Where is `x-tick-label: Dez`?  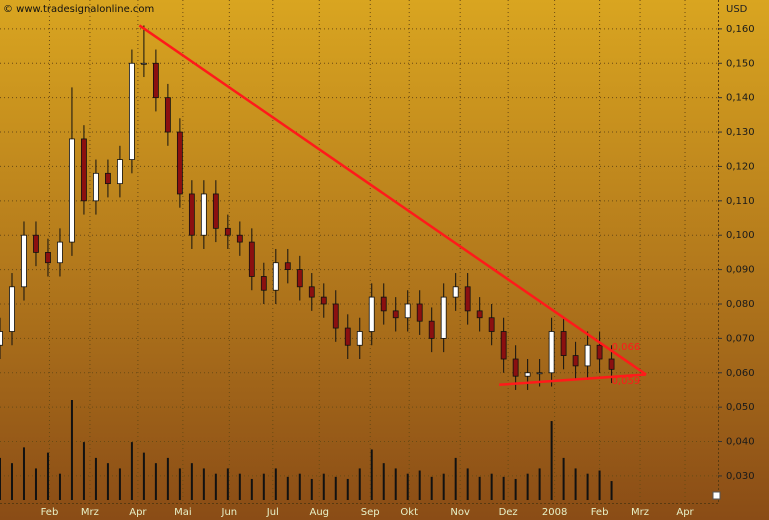 x-tick-label: Dez is located at coordinates (508, 512).